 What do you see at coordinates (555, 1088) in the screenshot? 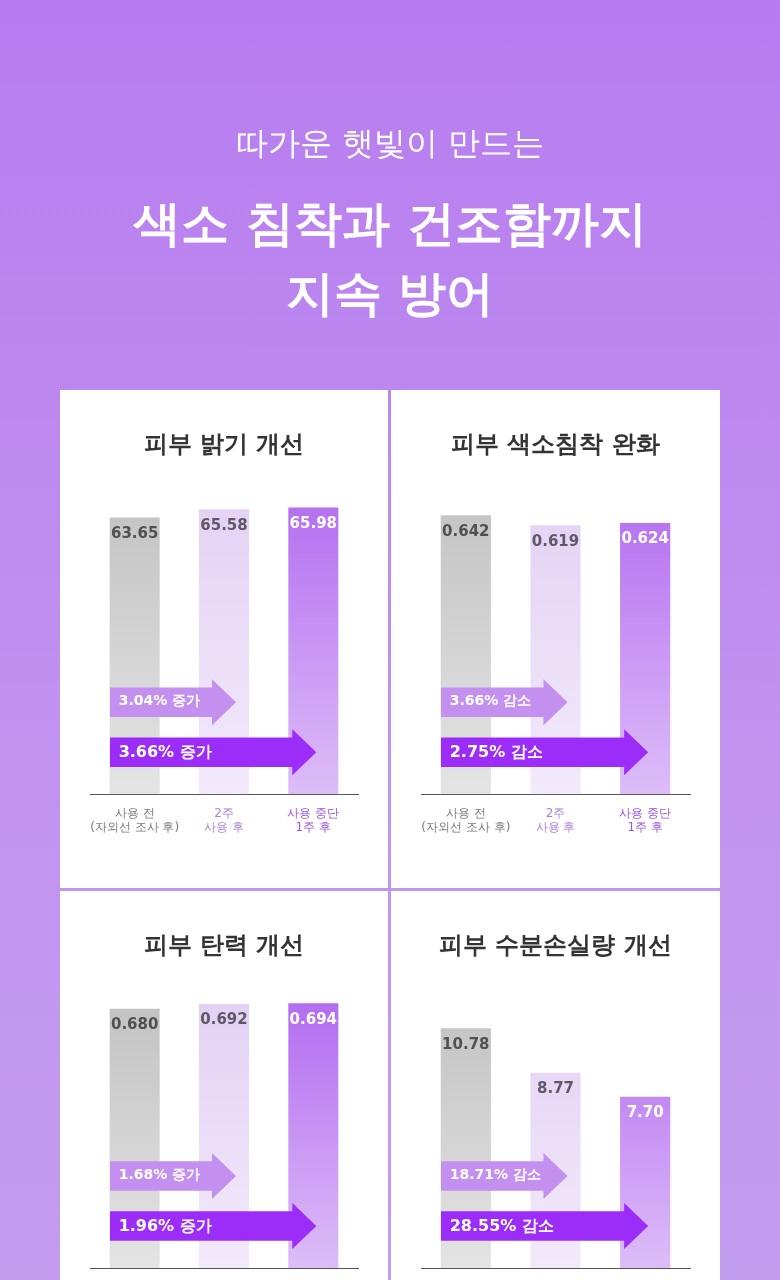
I see `data-label: 8.77` at bounding box center [555, 1088].